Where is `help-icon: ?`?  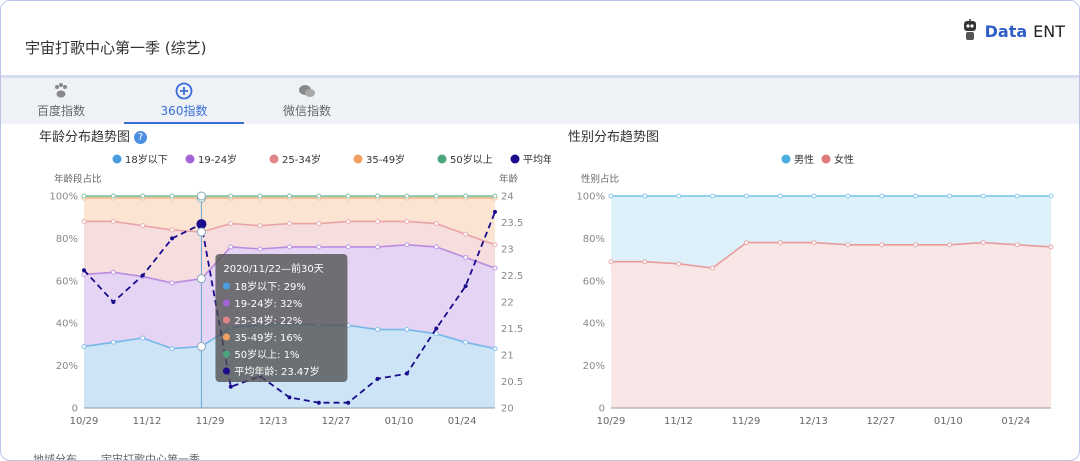 help-icon: ? is located at coordinates (141, 137).